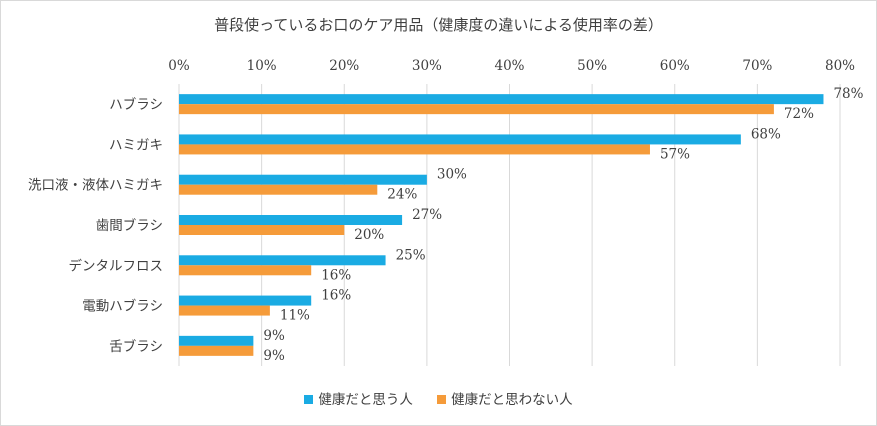 The width and height of the screenshot is (877, 426). I want to click on data-label-s1-1: 57%, so click(675, 154).